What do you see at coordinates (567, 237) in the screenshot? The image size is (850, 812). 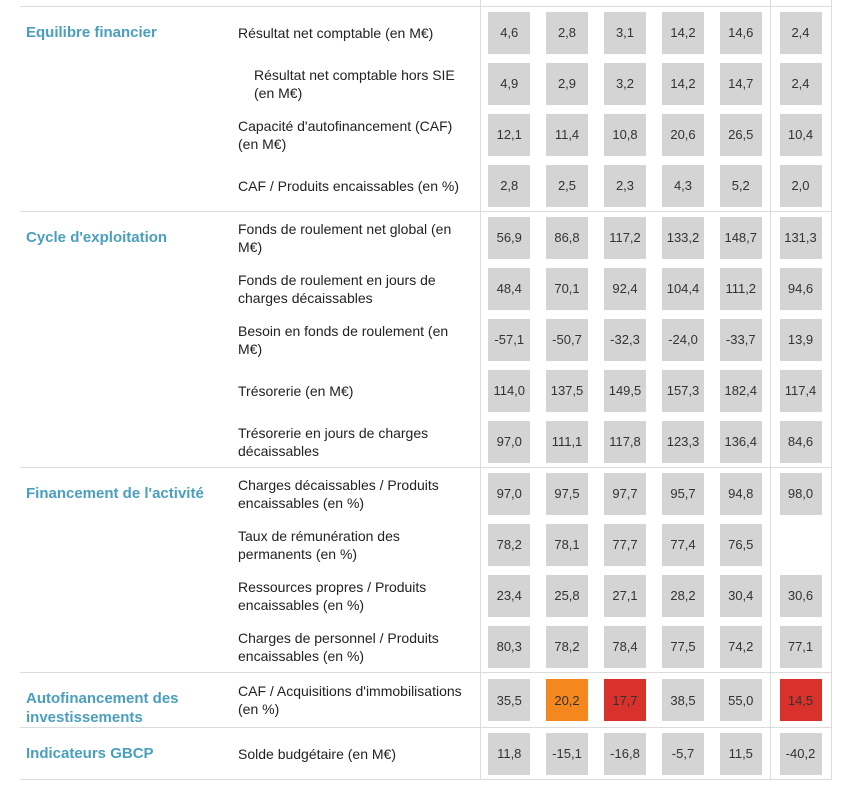 I see `value-box: 86,8` at bounding box center [567, 237].